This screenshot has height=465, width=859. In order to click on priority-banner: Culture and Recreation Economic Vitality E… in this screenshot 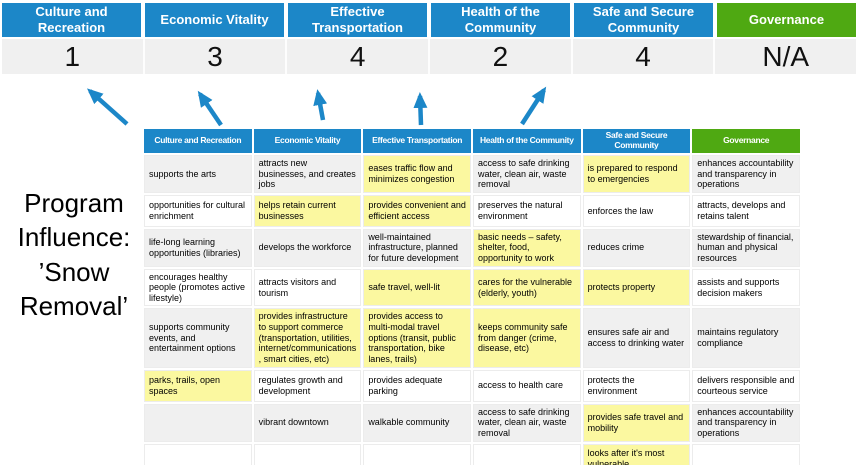, I will do `click(429, 20)`.